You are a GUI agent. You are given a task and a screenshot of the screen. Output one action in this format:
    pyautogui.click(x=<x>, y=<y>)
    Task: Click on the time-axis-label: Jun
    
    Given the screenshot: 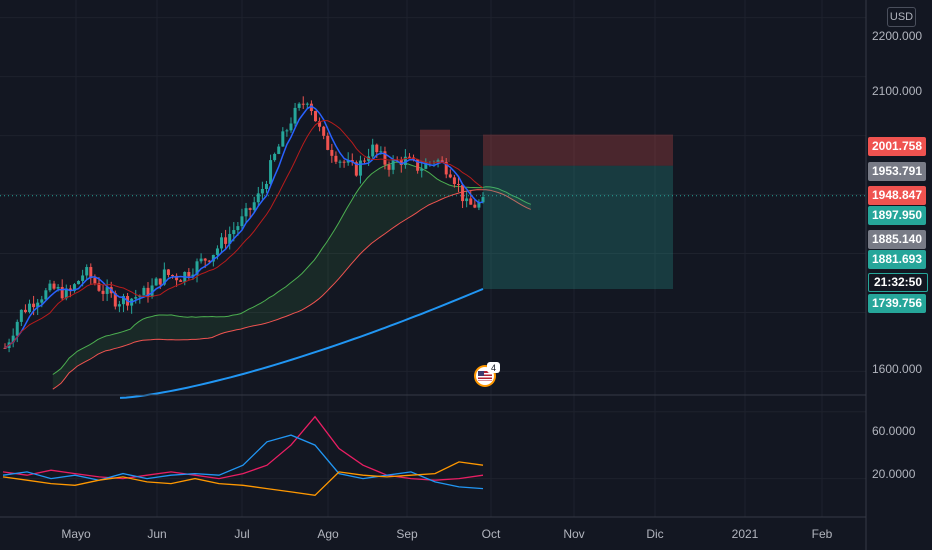 What is the action you would take?
    pyautogui.click(x=157, y=534)
    